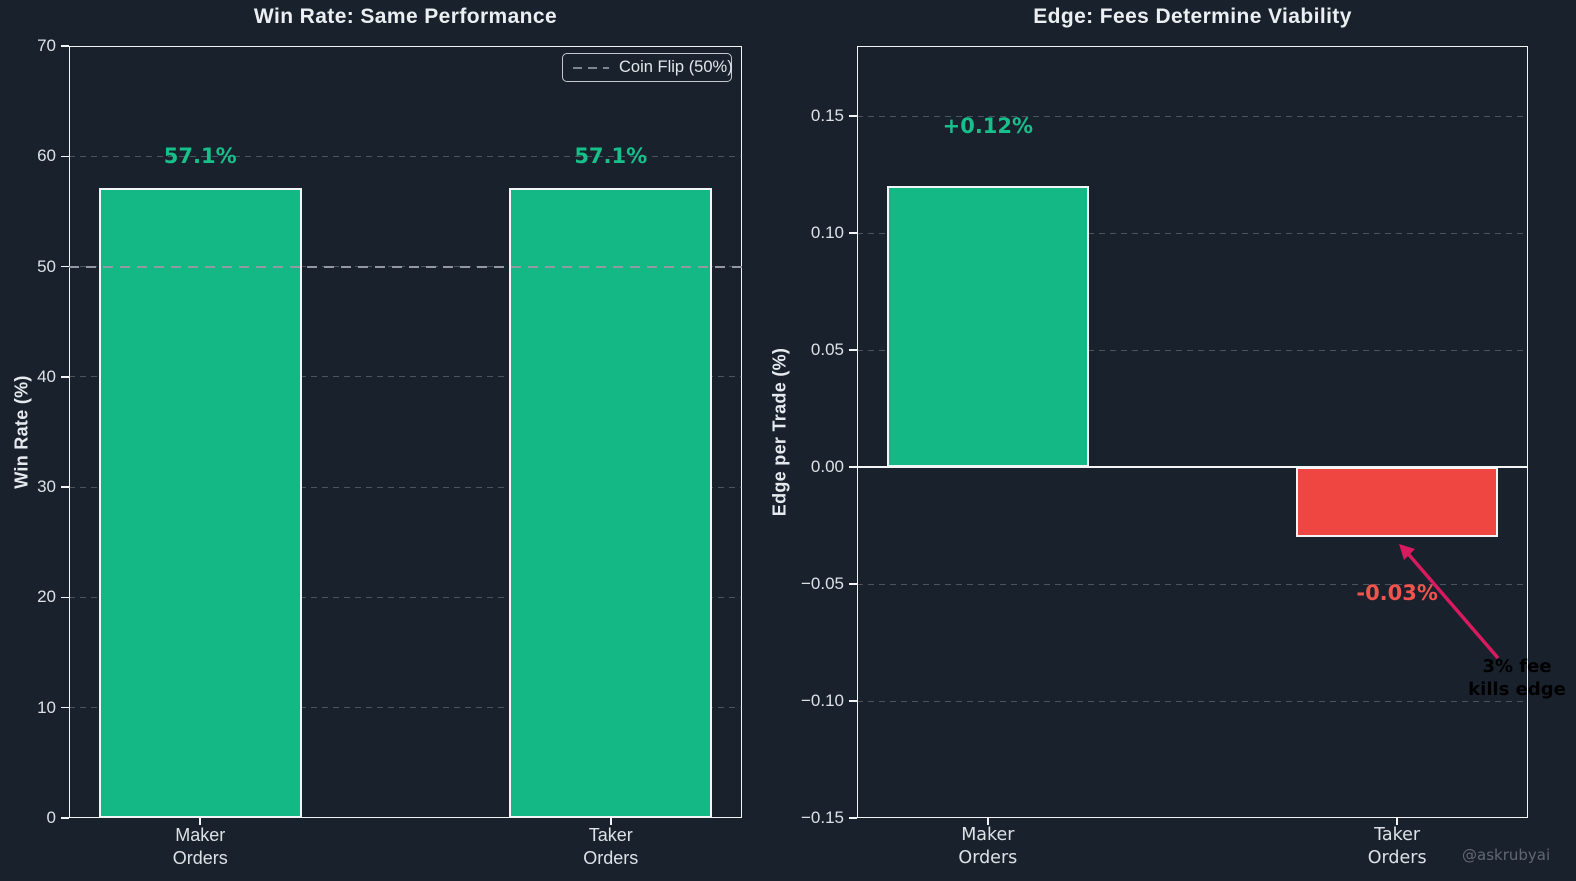  I want to click on annotation-line-1: 3% fee, so click(1517, 666).